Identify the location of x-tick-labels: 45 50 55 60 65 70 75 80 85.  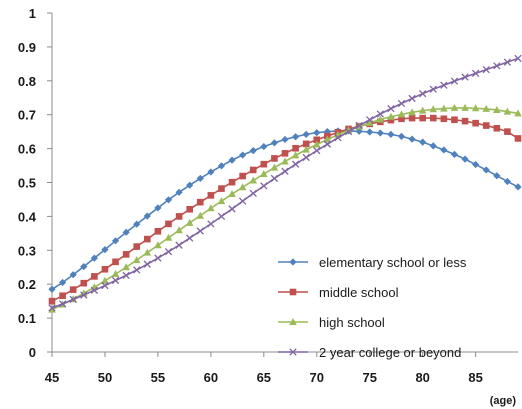
(264, 377).